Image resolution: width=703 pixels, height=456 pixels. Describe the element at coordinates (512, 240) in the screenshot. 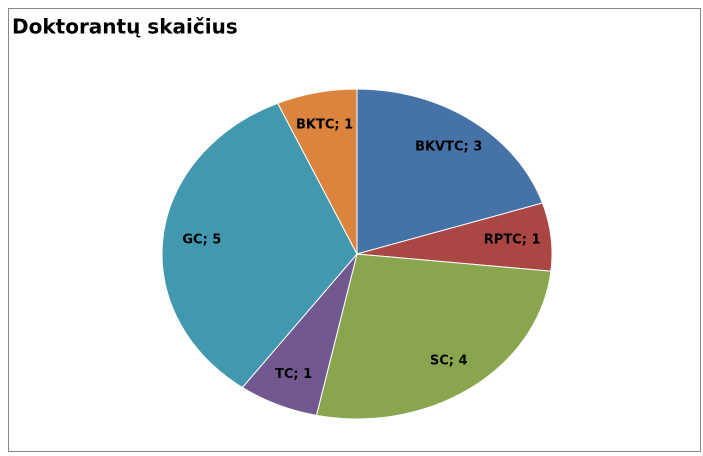

I see `data-label: RPTC; 1` at that location.